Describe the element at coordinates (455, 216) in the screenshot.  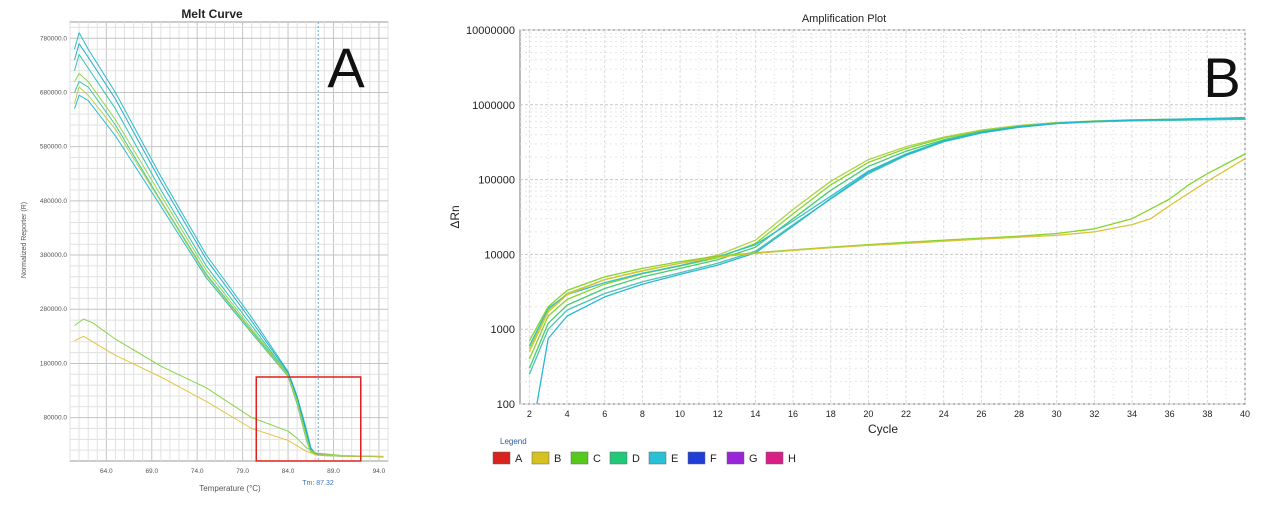
I see `amplification-plot-y-axis-label: ΔRn` at that location.